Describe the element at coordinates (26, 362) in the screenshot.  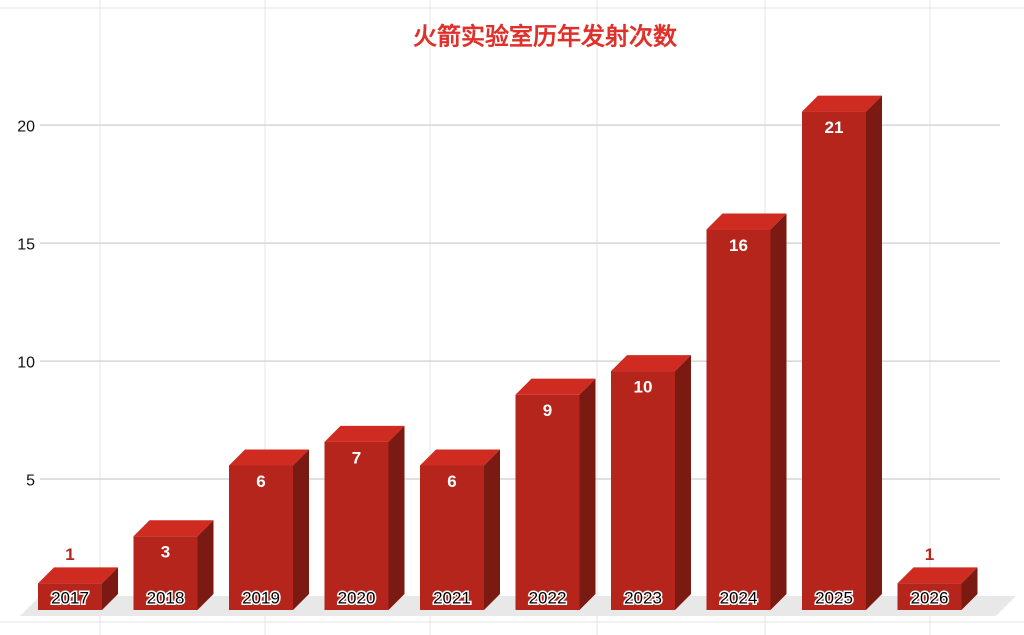
I see `y-tick-label: 10` at that location.